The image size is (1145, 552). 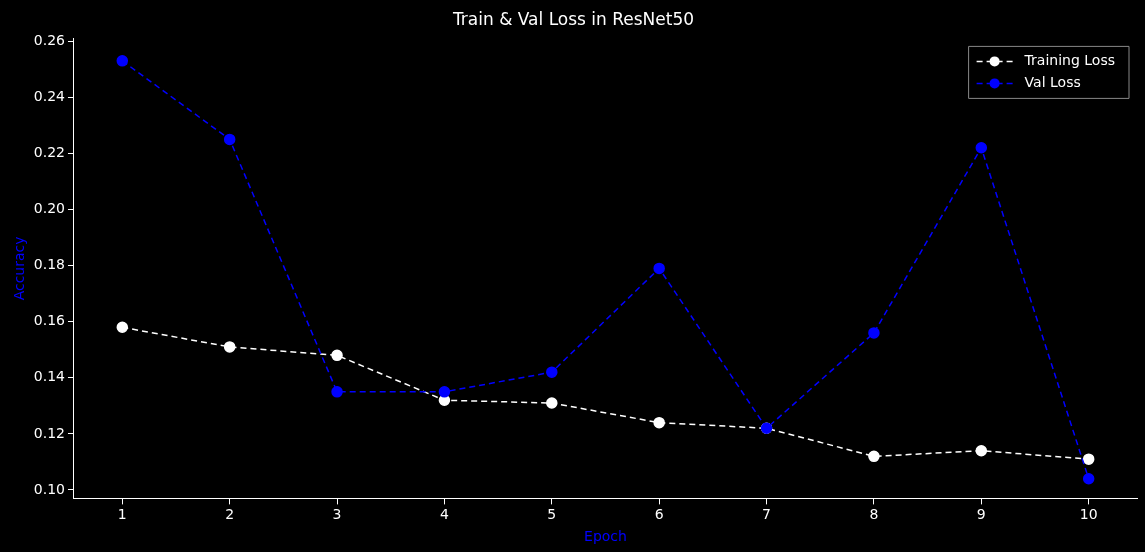 What do you see at coordinates (1069, 60) in the screenshot?
I see `legend-label: Training Loss` at bounding box center [1069, 60].